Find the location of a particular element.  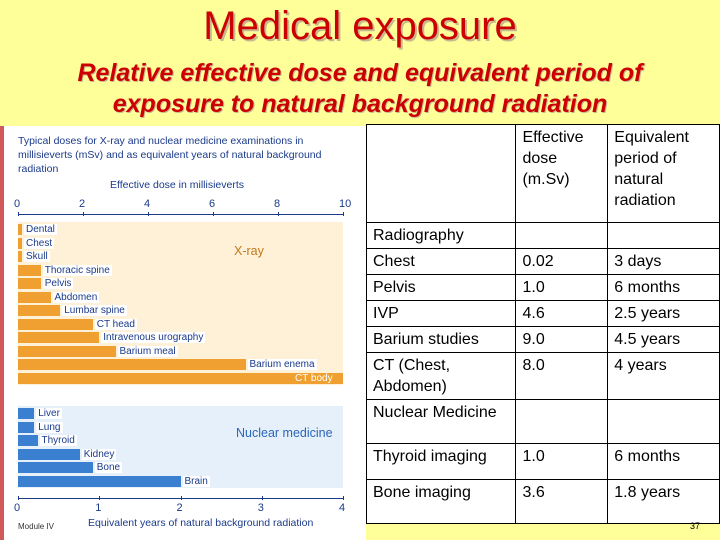

table-section-row: Nuclear Medicine is located at coordinates (542, 421).